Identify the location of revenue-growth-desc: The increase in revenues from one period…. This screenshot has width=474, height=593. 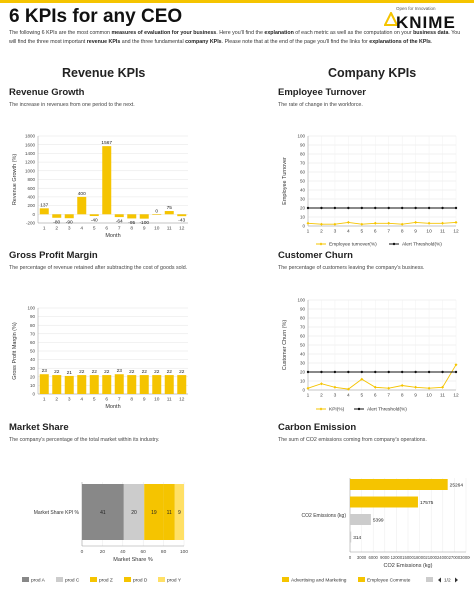
(72, 105).